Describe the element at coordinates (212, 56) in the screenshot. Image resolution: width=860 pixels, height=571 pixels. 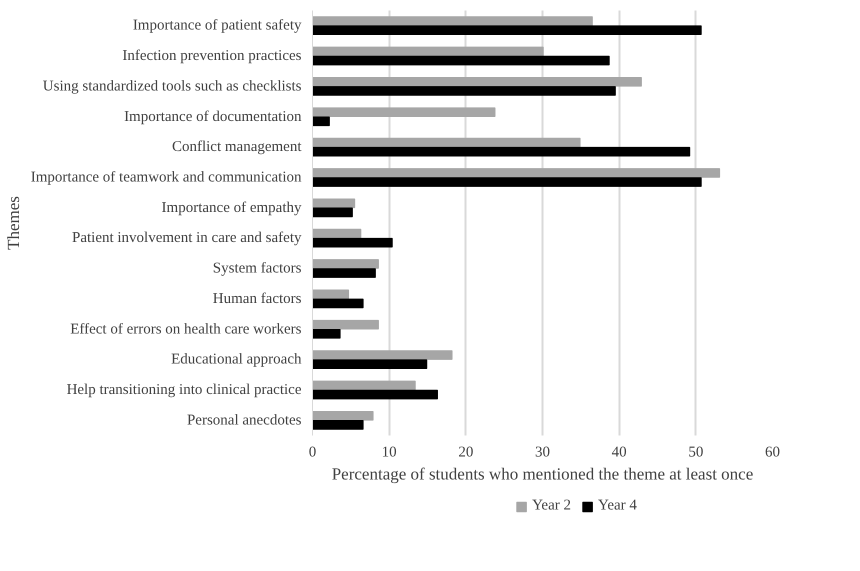
I see `y-tick-label: Infection prevention practices` at that location.